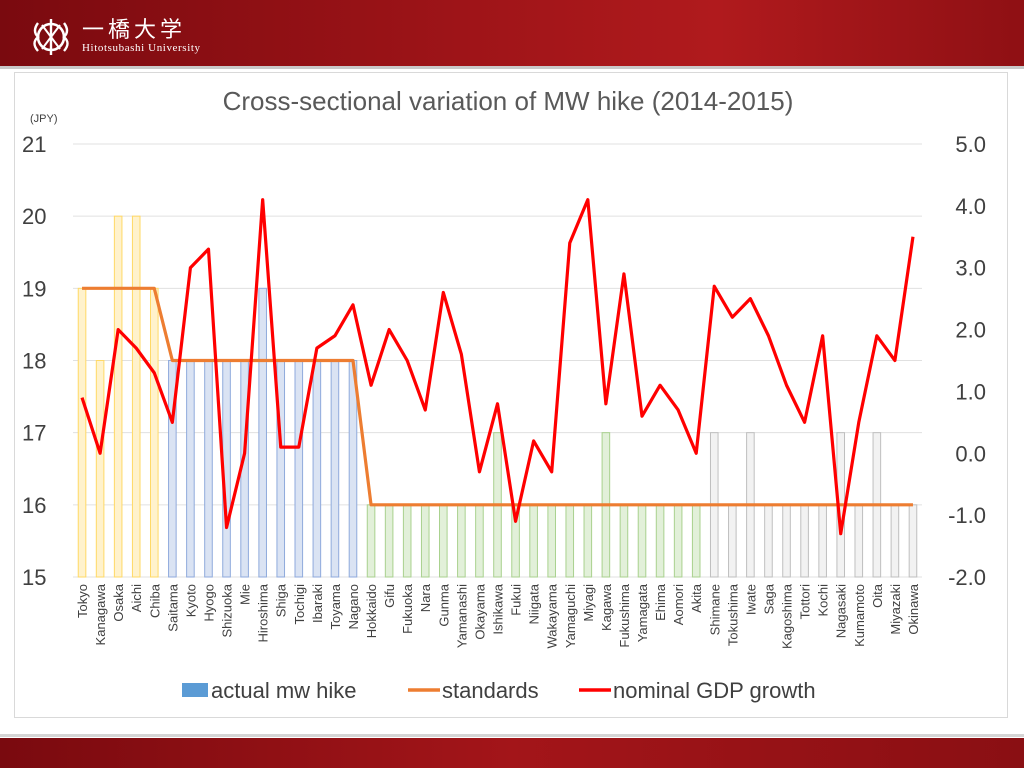  Describe the element at coordinates (461, 541) in the screenshot. I see `bar-yamanashi` at that location.